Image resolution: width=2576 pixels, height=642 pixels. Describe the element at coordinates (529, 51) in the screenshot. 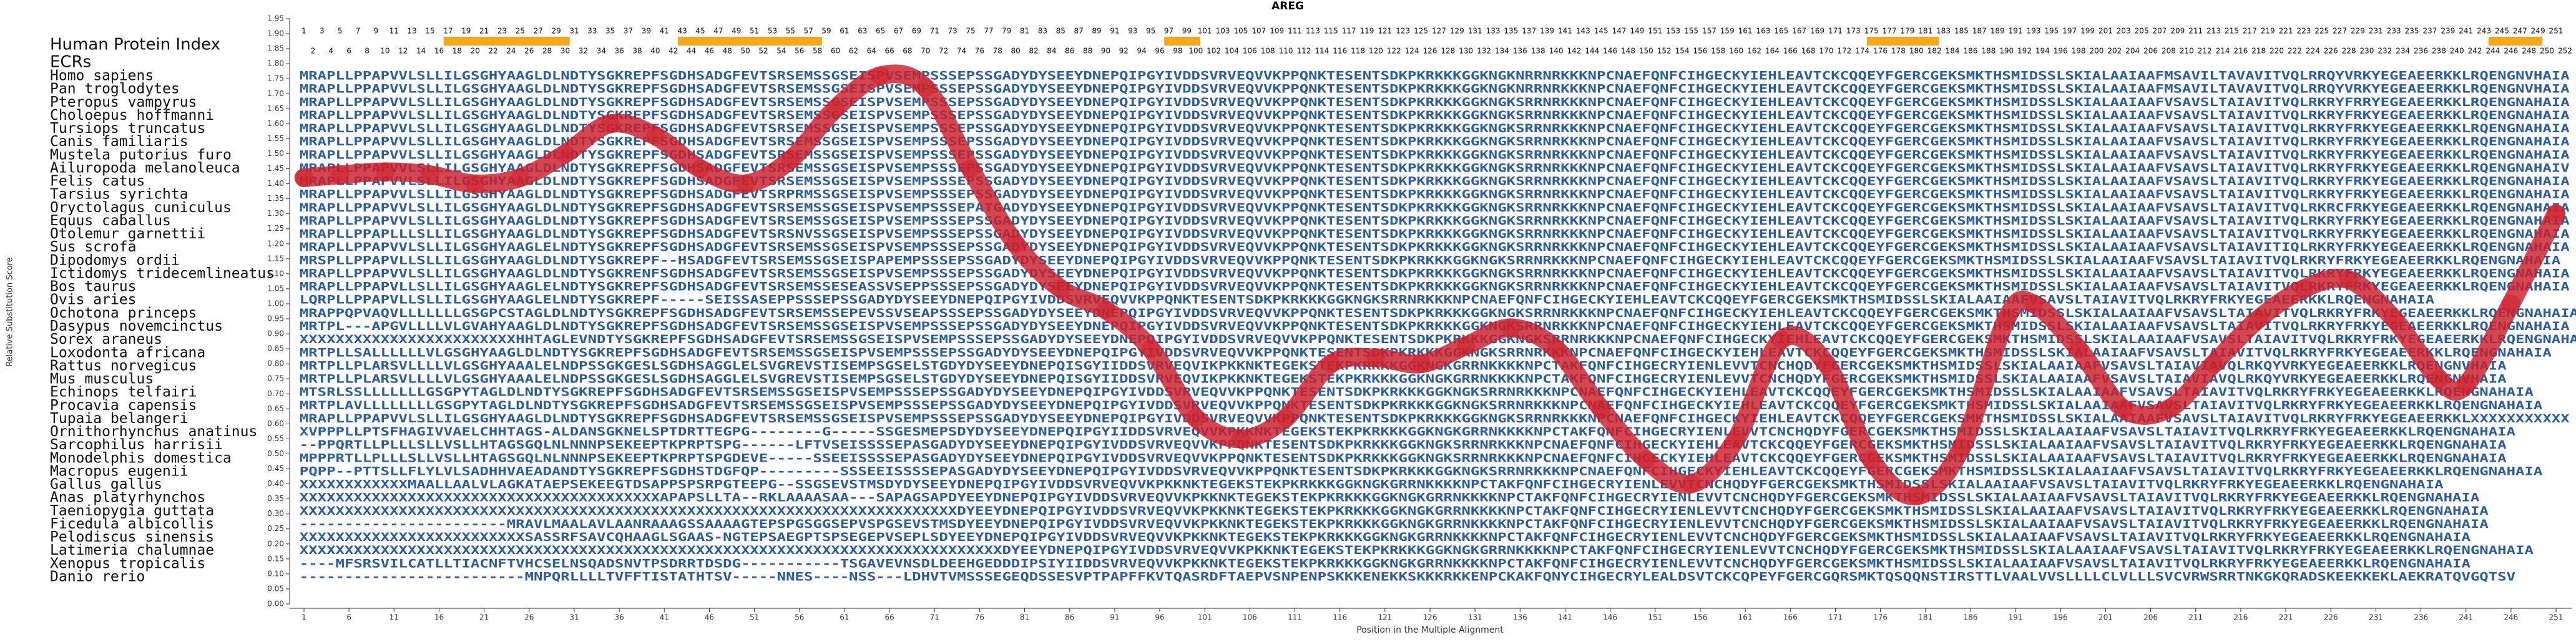

I see `human-index-number: 26` at that location.